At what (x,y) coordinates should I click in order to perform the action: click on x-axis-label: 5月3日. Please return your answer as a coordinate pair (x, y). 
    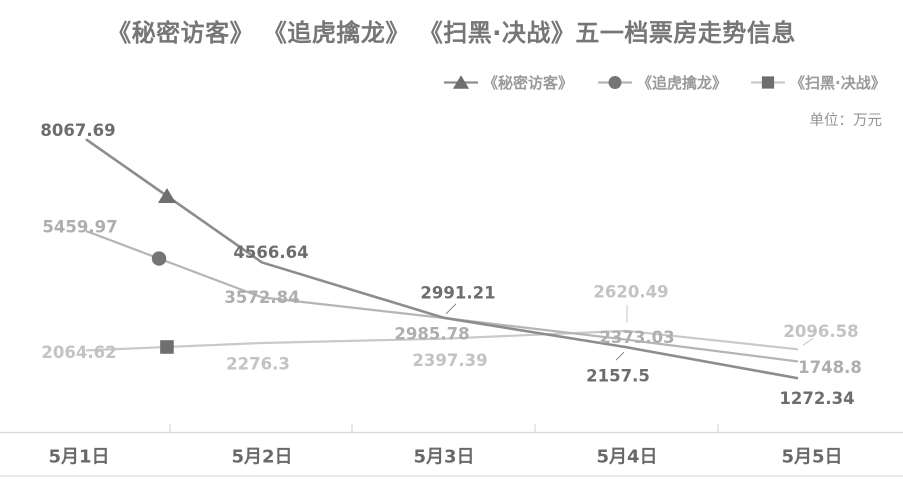
    Looking at the image, I should click on (443, 457).